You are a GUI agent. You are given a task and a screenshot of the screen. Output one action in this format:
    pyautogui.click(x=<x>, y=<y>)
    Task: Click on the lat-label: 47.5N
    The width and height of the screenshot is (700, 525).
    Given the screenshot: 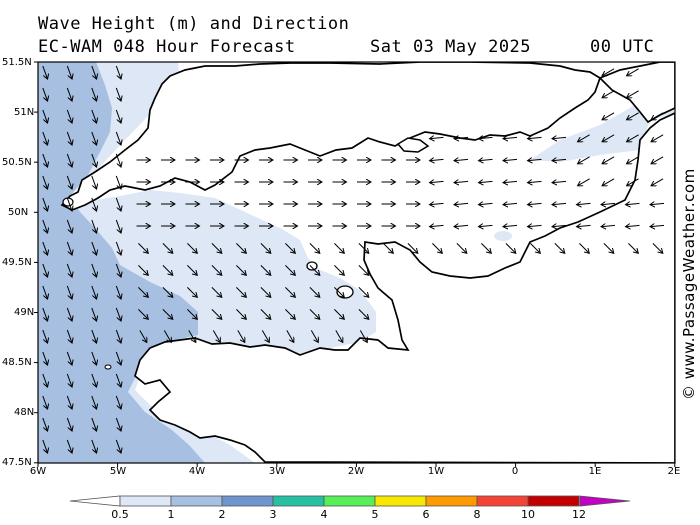 What is the action you would take?
    pyautogui.click(x=17, y=462)
    